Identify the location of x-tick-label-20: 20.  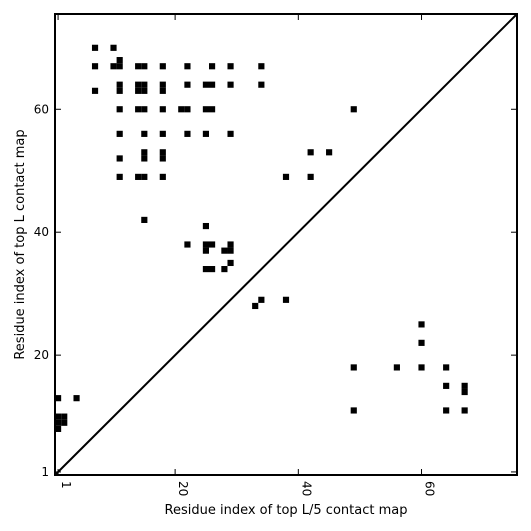
(183, 488).